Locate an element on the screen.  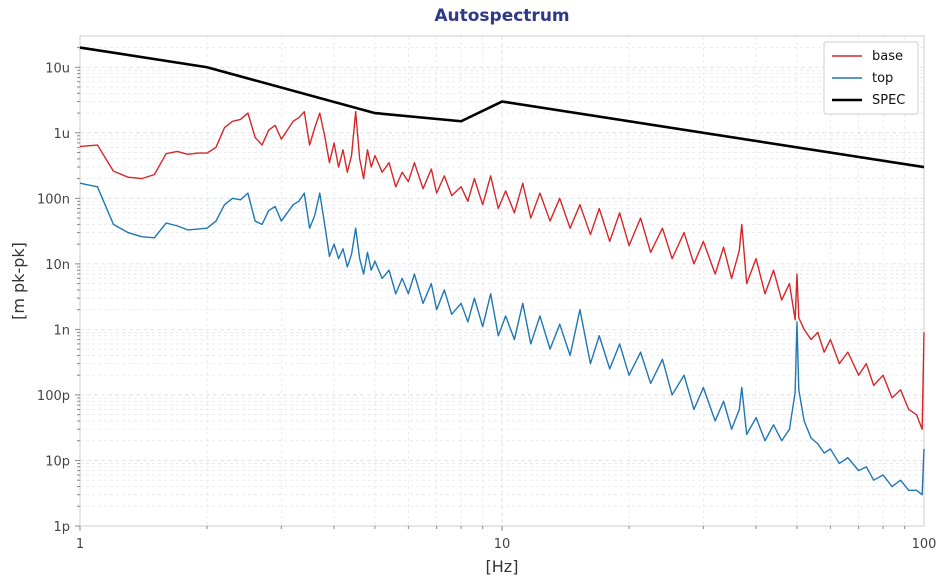
legend: base top SPEC is located at coordinates (871, 78).